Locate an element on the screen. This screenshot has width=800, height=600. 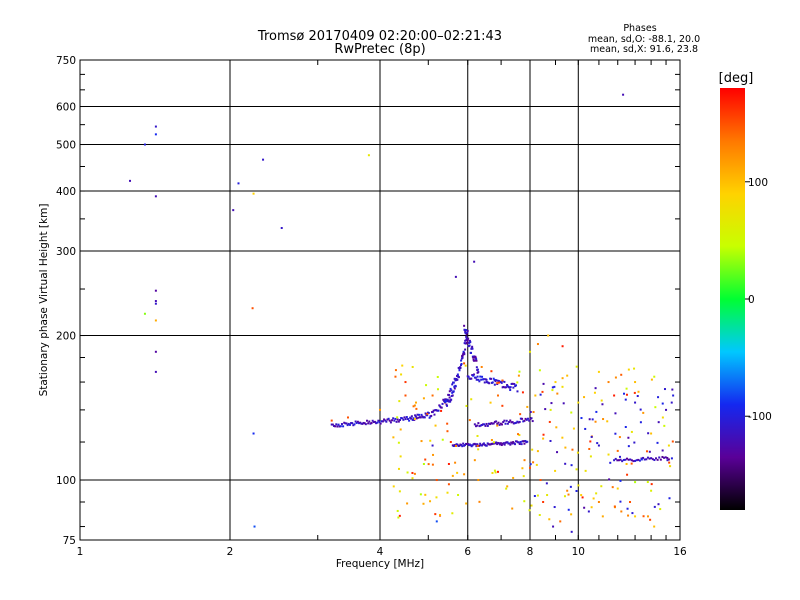
colorbar-tick-label: 100 is located at coordinates (758, 183).